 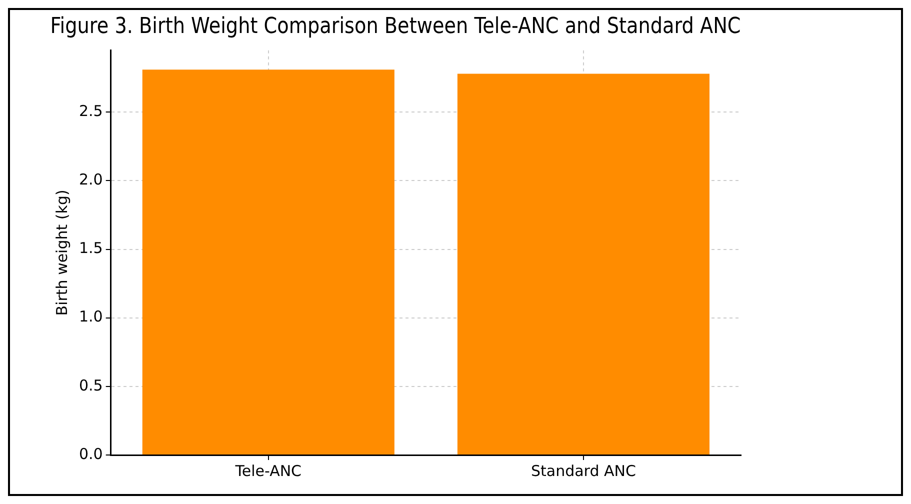 I want to click on x-tick-label: Standard ANC, so click(x=583, y=471).